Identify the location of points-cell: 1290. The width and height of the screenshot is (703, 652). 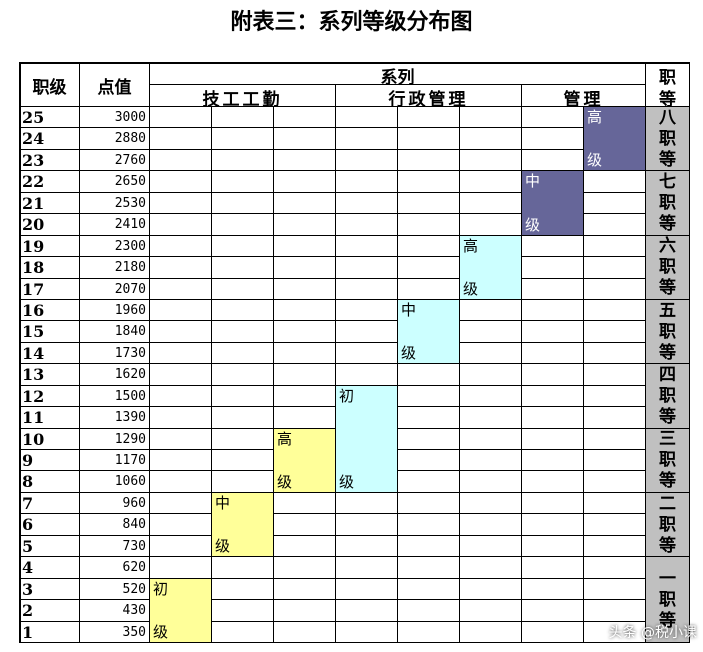
(115, 439).